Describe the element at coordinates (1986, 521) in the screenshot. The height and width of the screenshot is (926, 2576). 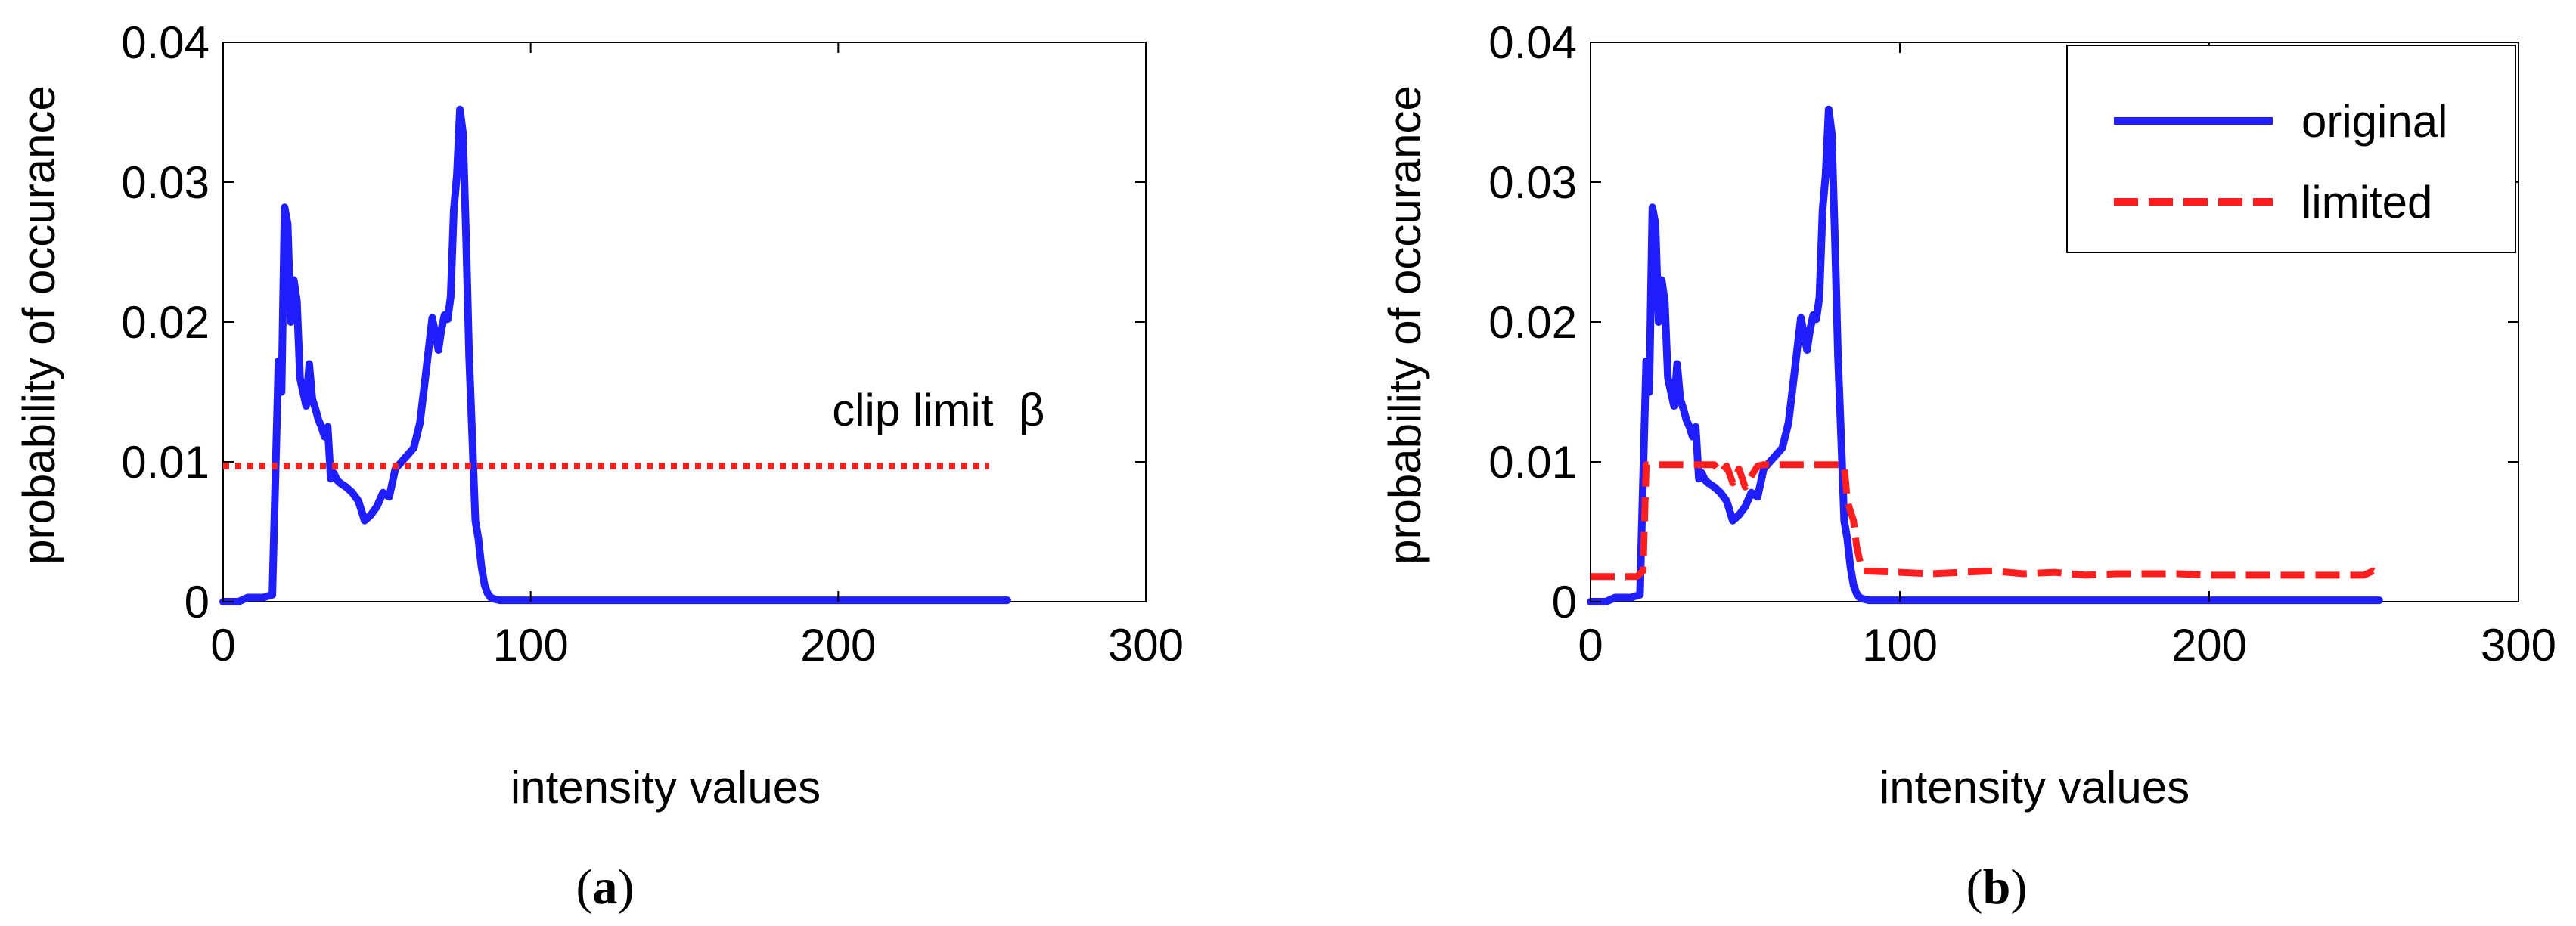
I see `series-line-limited` at that location.